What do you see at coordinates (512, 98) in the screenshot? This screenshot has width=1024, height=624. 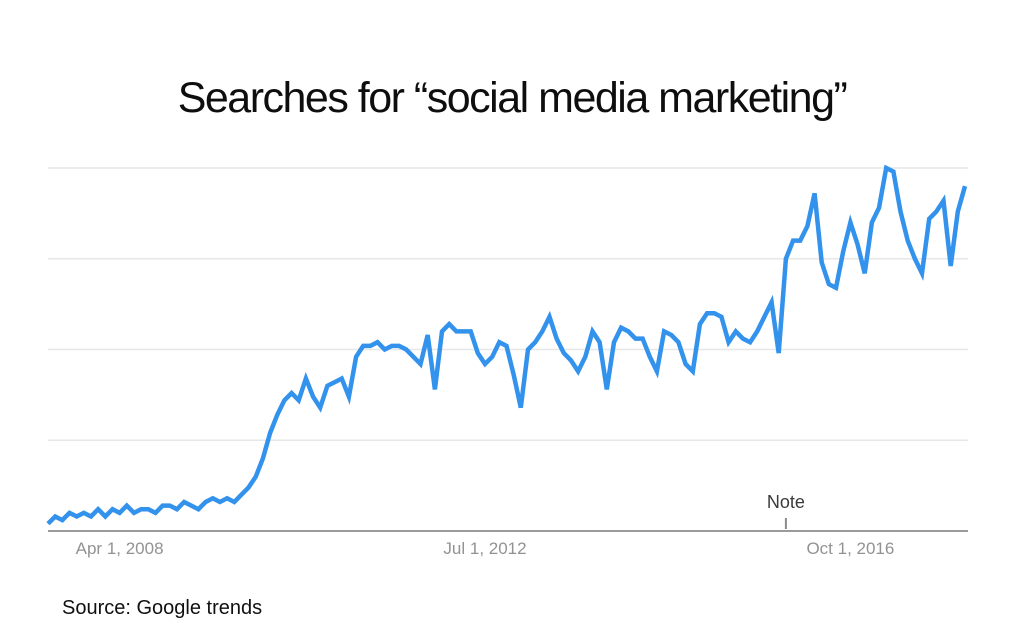 I see `chart-title: Searches for “social media marketing”` at bounding box center [512, 98].